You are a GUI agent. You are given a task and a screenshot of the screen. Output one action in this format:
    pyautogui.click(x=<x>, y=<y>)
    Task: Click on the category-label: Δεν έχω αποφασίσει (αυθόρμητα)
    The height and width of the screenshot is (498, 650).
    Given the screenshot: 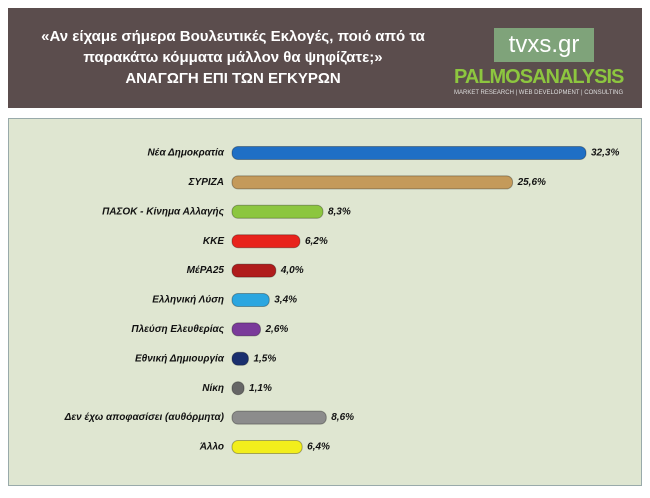 What is the action you would take?
    pyautogui.click(x=144, y=417)
    